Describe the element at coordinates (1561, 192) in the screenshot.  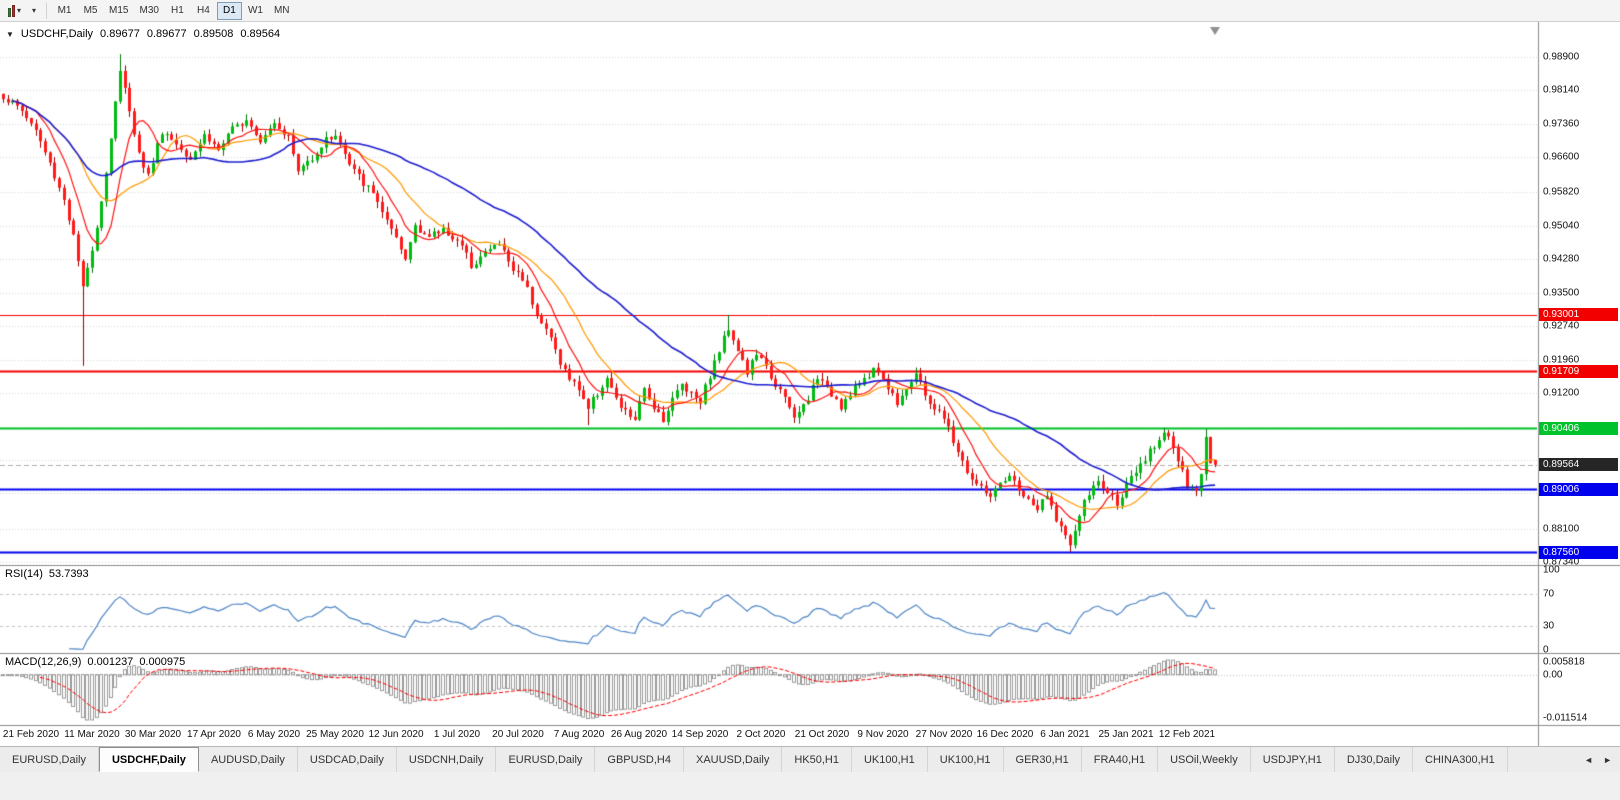
I see `price-axis-tick: 0.95820` at that location.